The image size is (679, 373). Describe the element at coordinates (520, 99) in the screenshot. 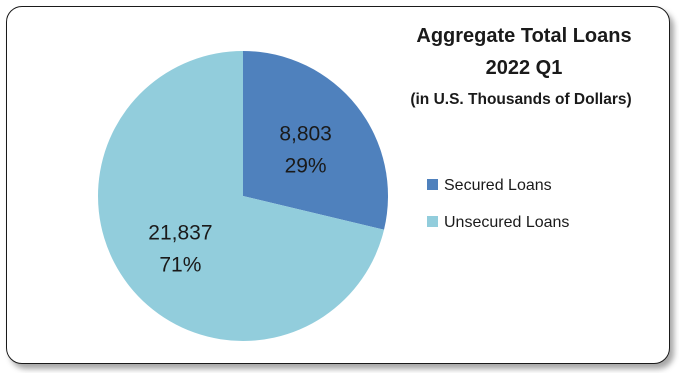

I see `chart-title-unit: (in U.S. Thousands of Dollars)` at that location.